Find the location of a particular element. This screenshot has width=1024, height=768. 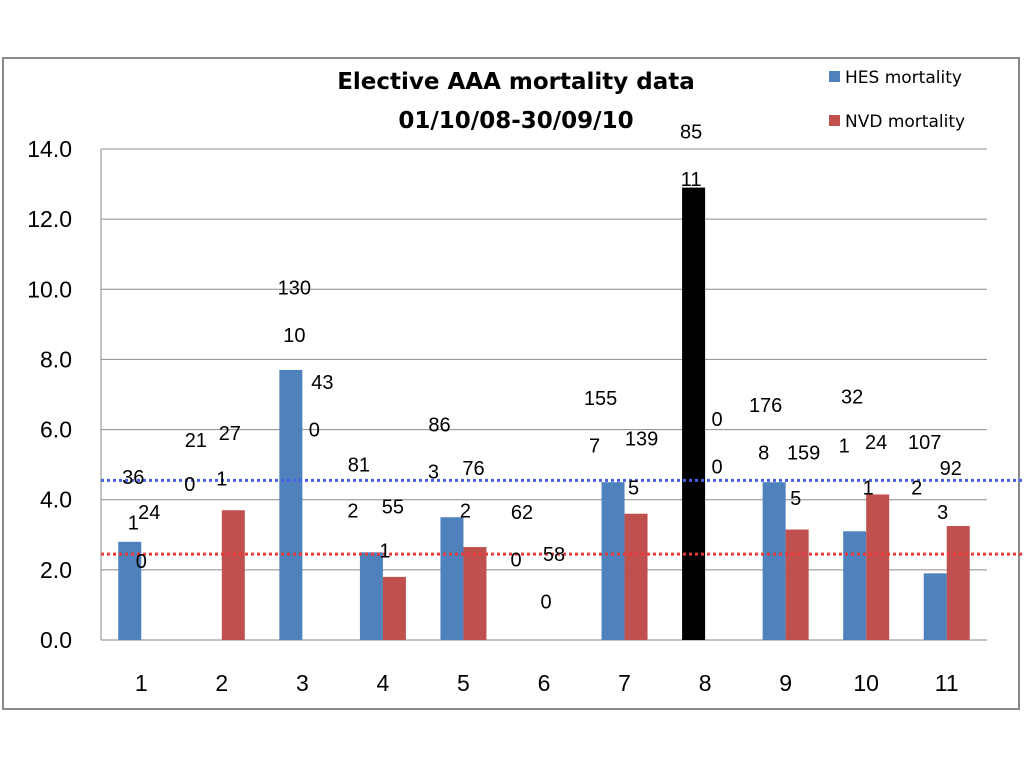

legend-label-hes: HES mortality is located at coordinates (903, 78).